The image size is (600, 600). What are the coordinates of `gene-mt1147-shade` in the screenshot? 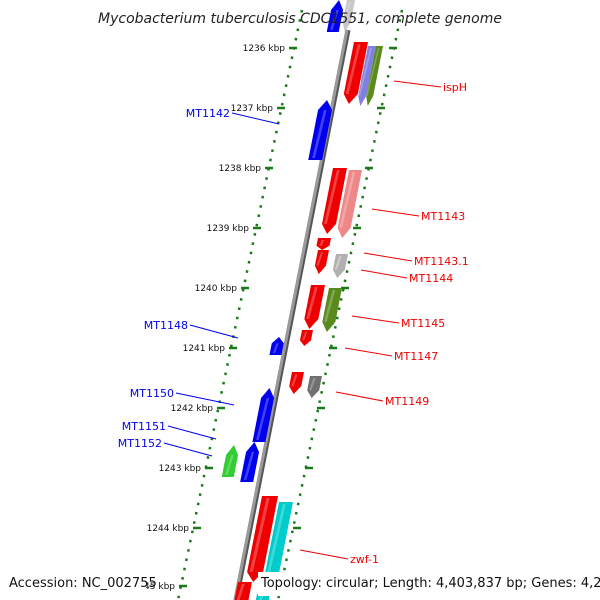 It's located at (304, 336).